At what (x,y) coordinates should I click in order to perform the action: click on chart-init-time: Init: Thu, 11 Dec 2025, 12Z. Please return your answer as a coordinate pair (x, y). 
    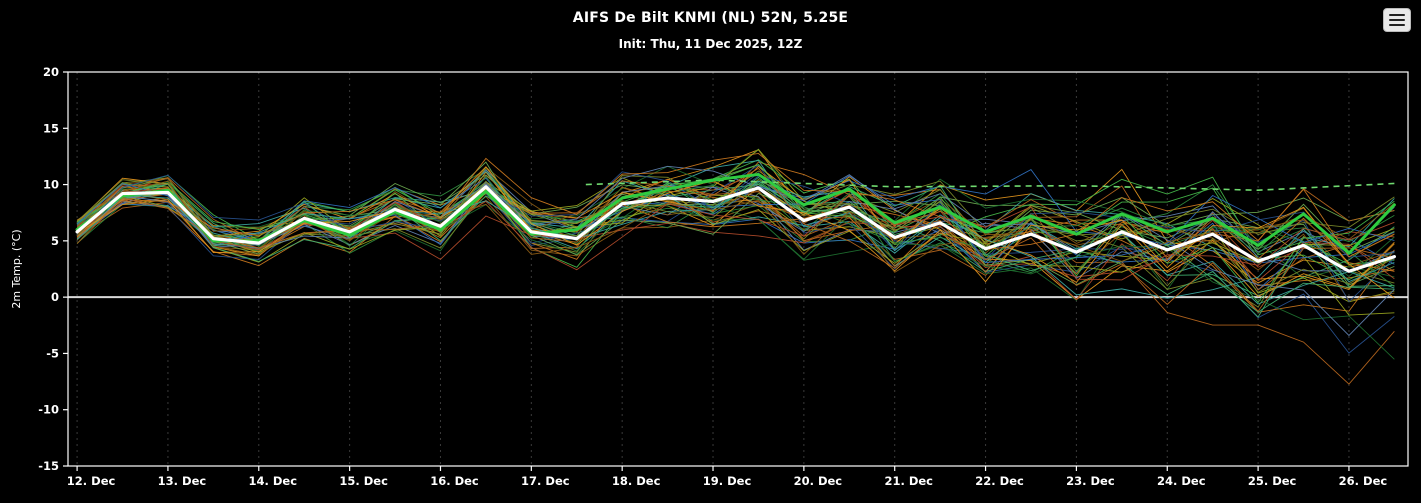
    Looking at the image, I should click on (710, 44).